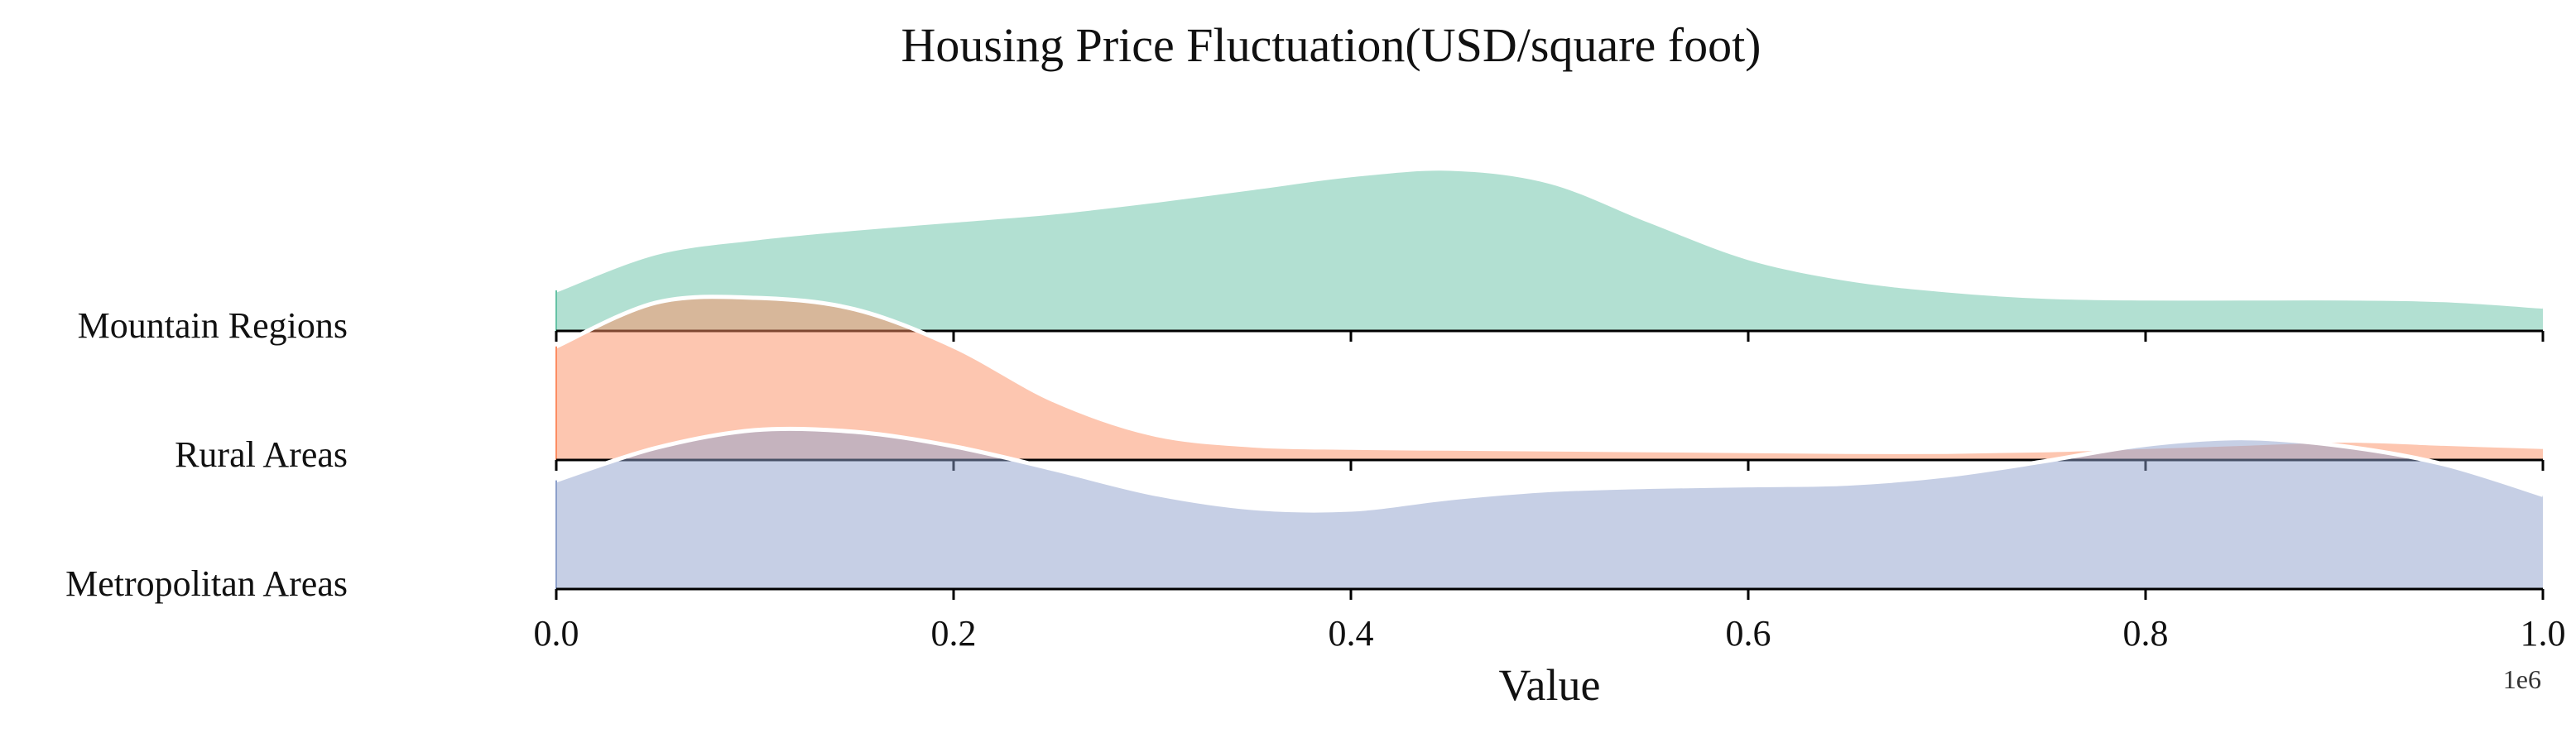 This screenshot has height=733, width=2576. Describe the element at coordinates (1550, 634) in the screenshot. I see `x-axis: 0.0 0.2 0.4 0.6 0.8 1.0` at that location.